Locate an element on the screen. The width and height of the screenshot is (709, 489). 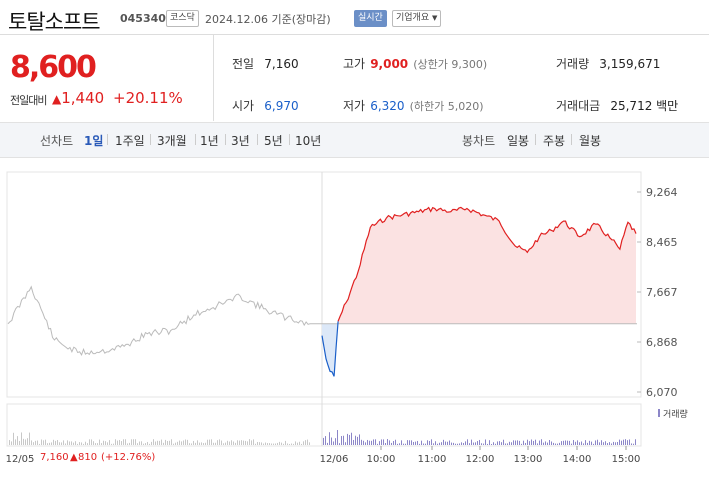
stat-amount: 거래대금 25,712 백만 is located at coordinates (617, 104).